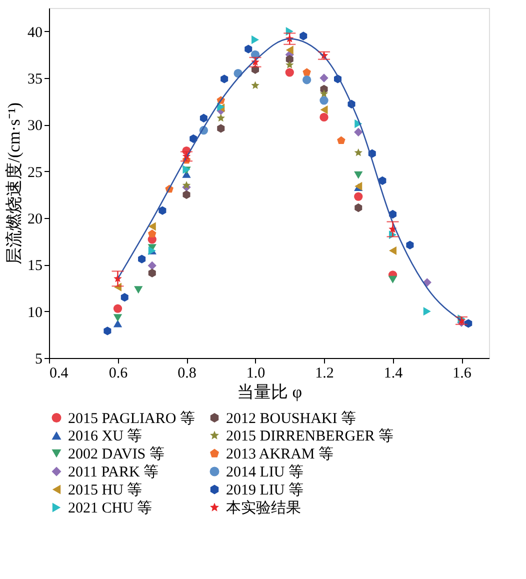  I want to click on y-tick-label: 15, so click(35, 266).